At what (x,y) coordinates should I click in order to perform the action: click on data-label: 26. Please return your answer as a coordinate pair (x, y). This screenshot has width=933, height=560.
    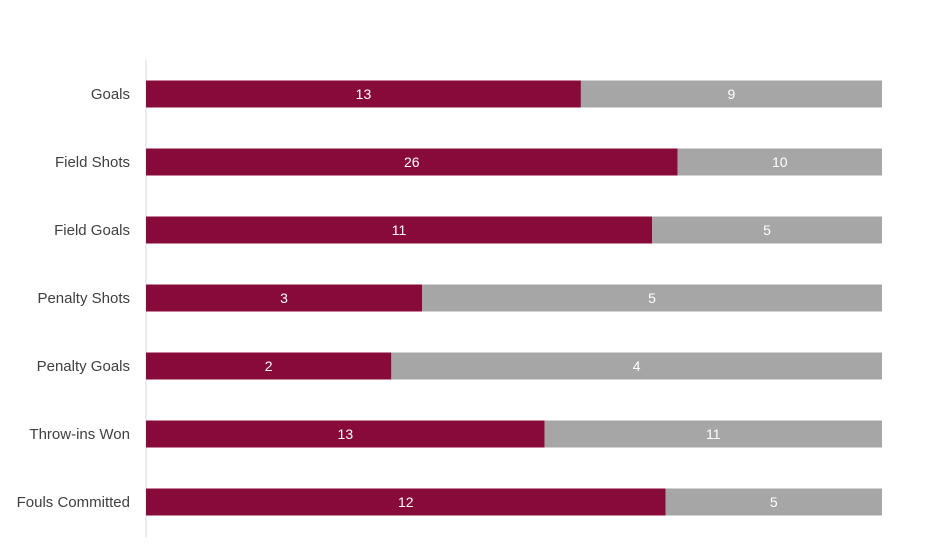
    Looking at the image, I should click on (412, 162).